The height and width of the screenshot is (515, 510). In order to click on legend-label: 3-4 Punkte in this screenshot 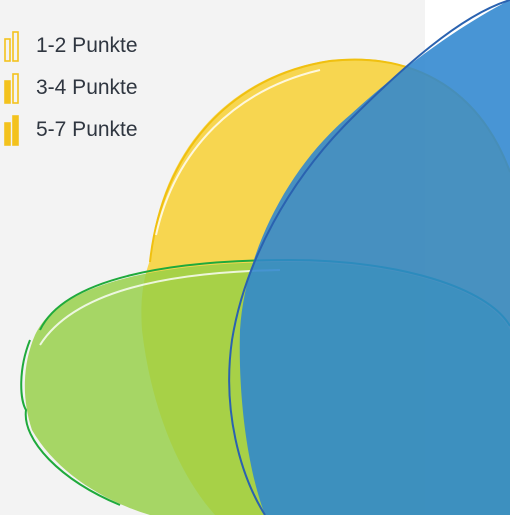, I will do `click(87, 87)`.